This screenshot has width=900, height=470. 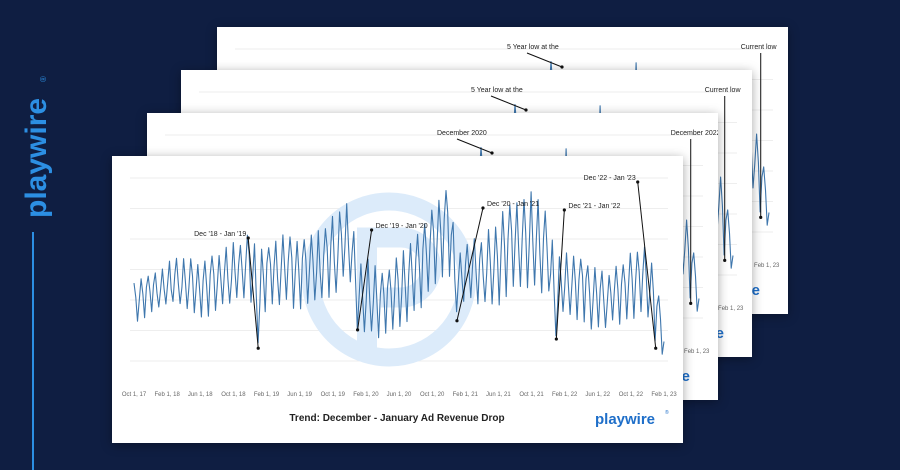 What do you see at coordinates (498, 395) in the screenshot?
I see `x-tick-label: Jun 1, 21` at bounding box center [498, 395].